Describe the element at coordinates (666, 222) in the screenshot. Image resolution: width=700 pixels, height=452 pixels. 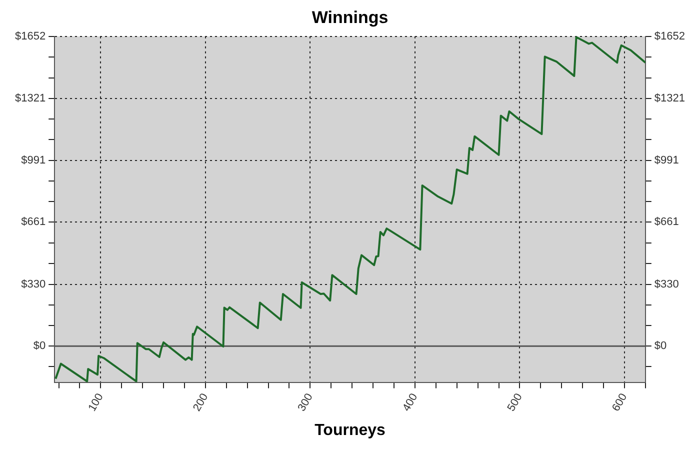
I see `y2-tick-label: $661` at that location.